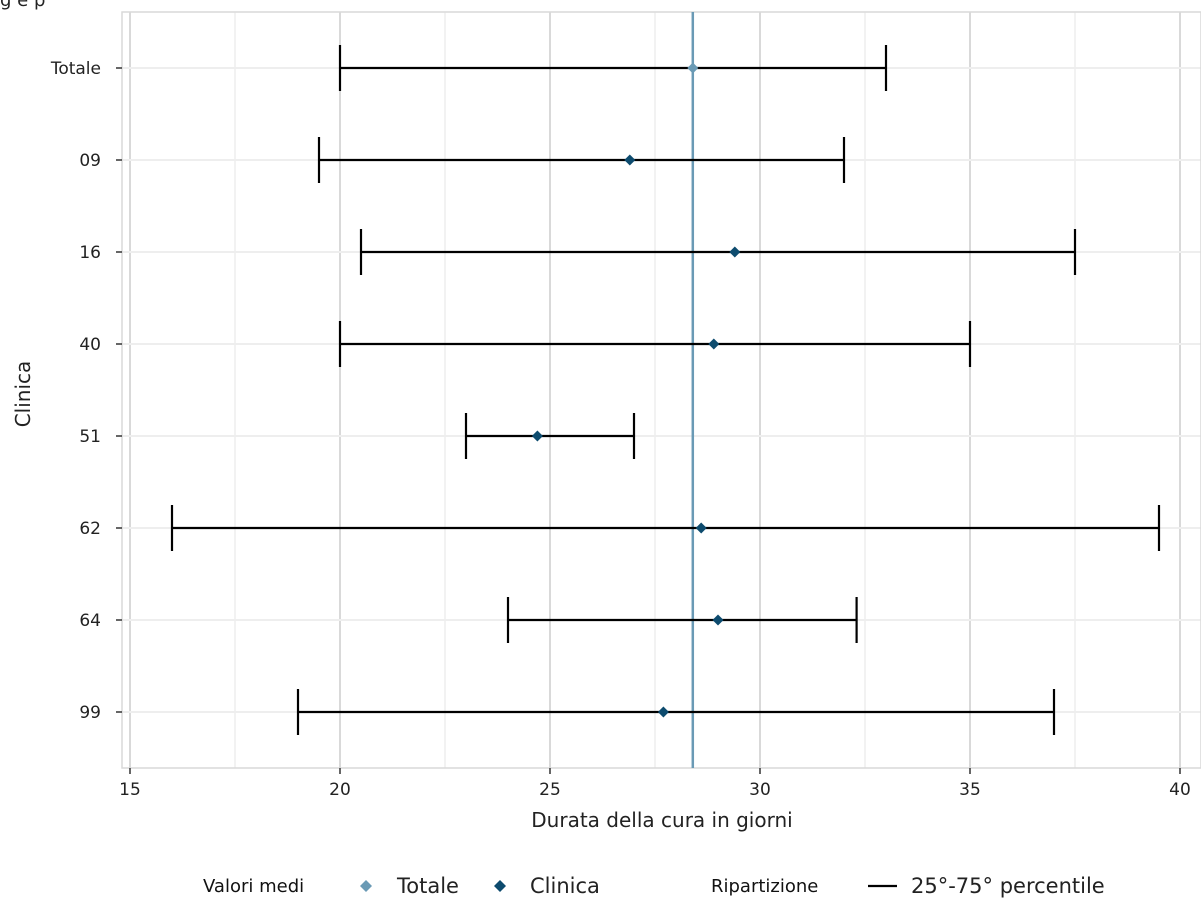  Describe the element at coordinates (90, 529) in the screenshot. I see `y-tick-label: 62` at that location.